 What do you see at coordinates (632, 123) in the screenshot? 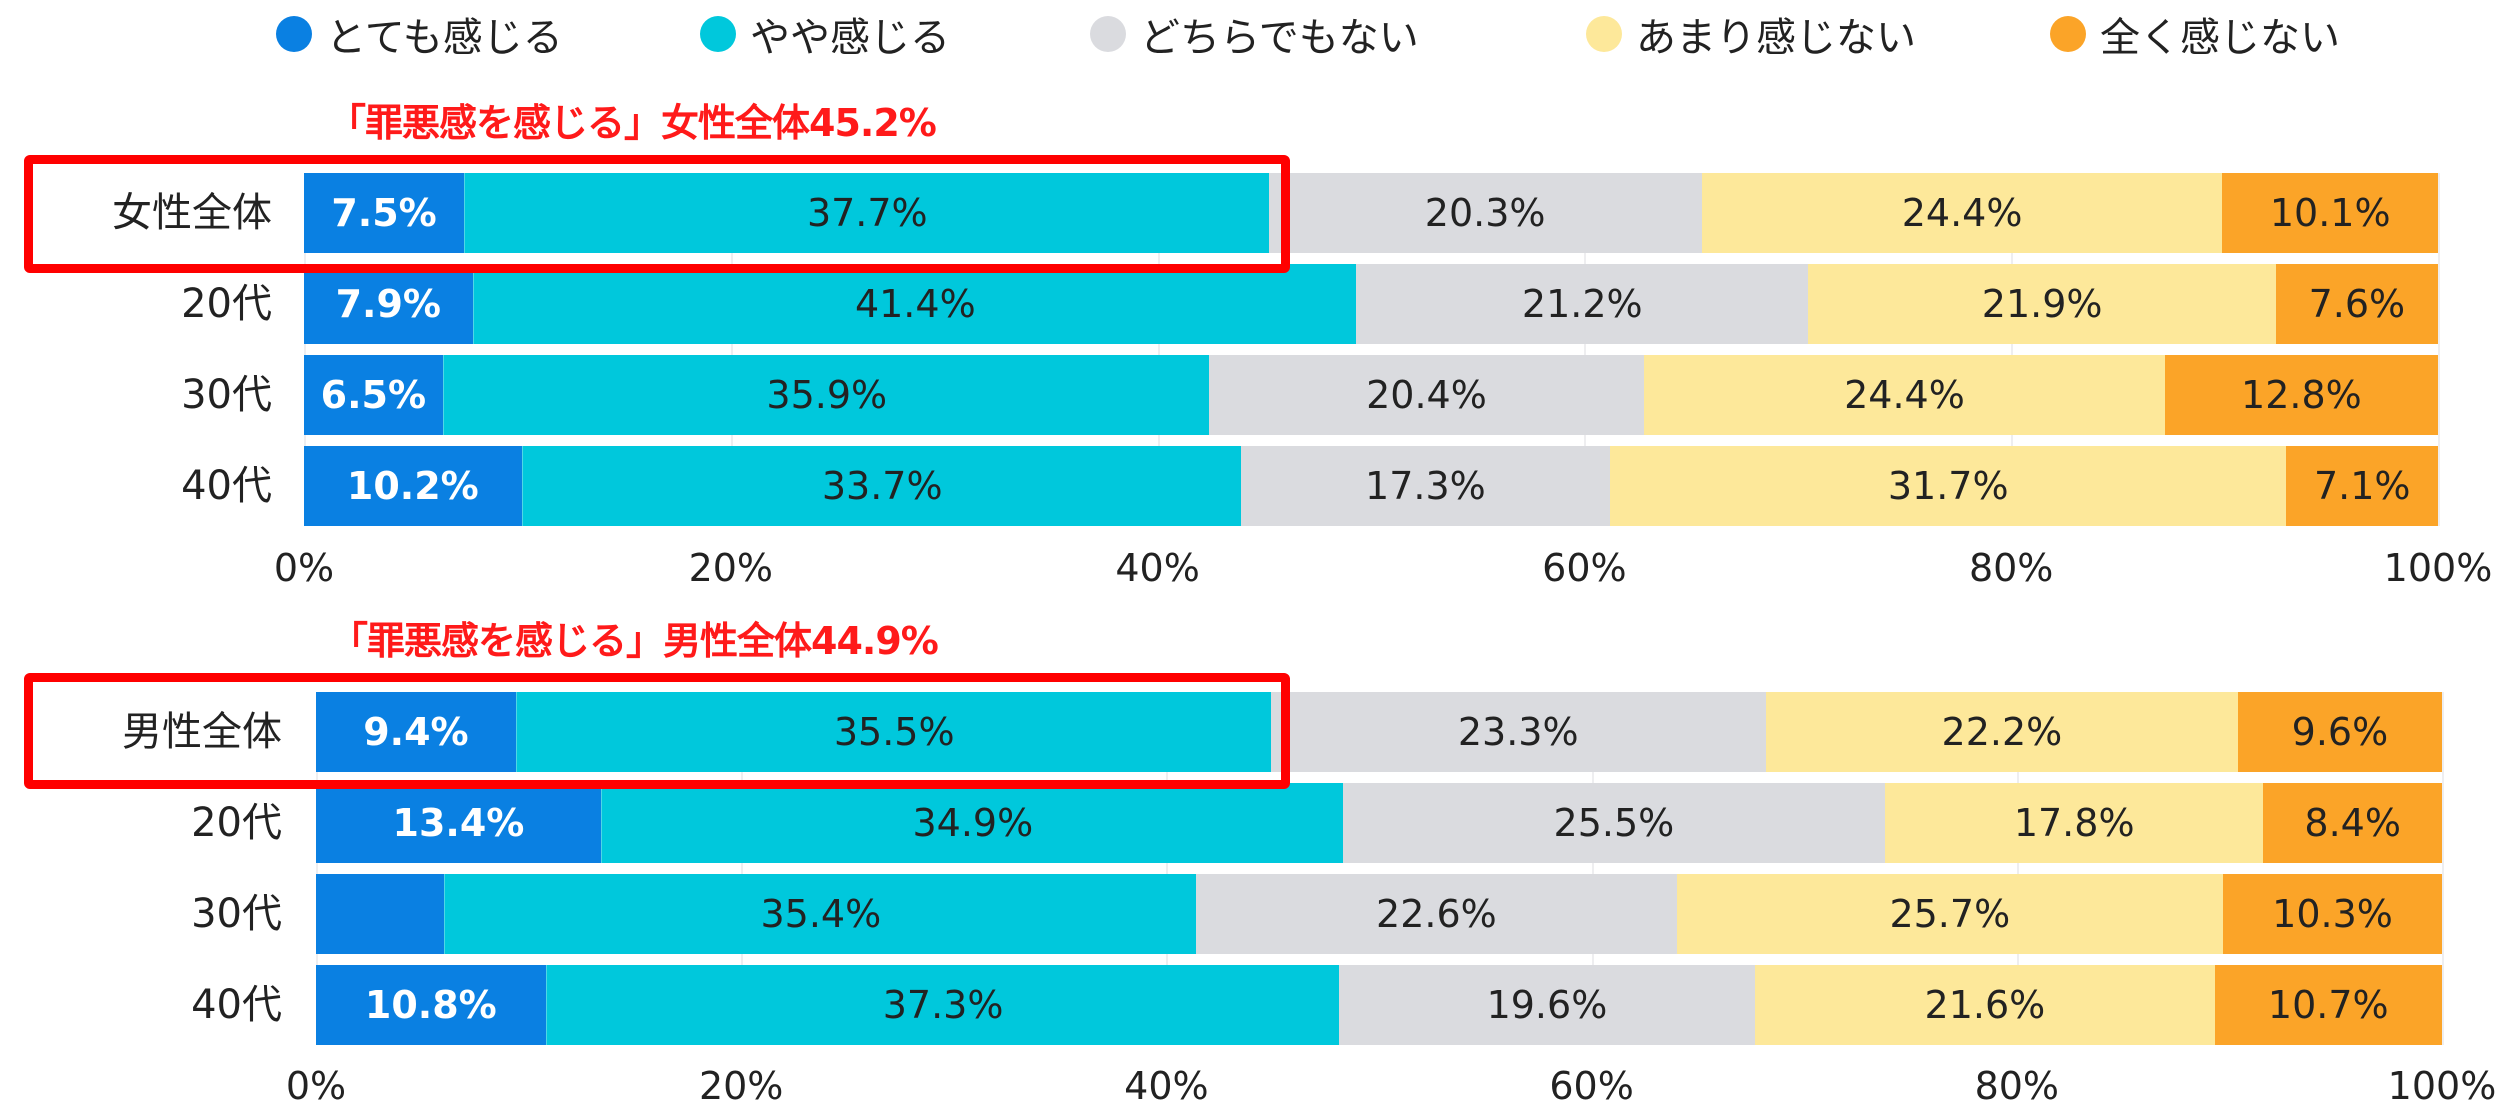
I see `chart-annotation: 「罪悪感を感じる」女性全体45.2%` at bounding box center [632, 123].